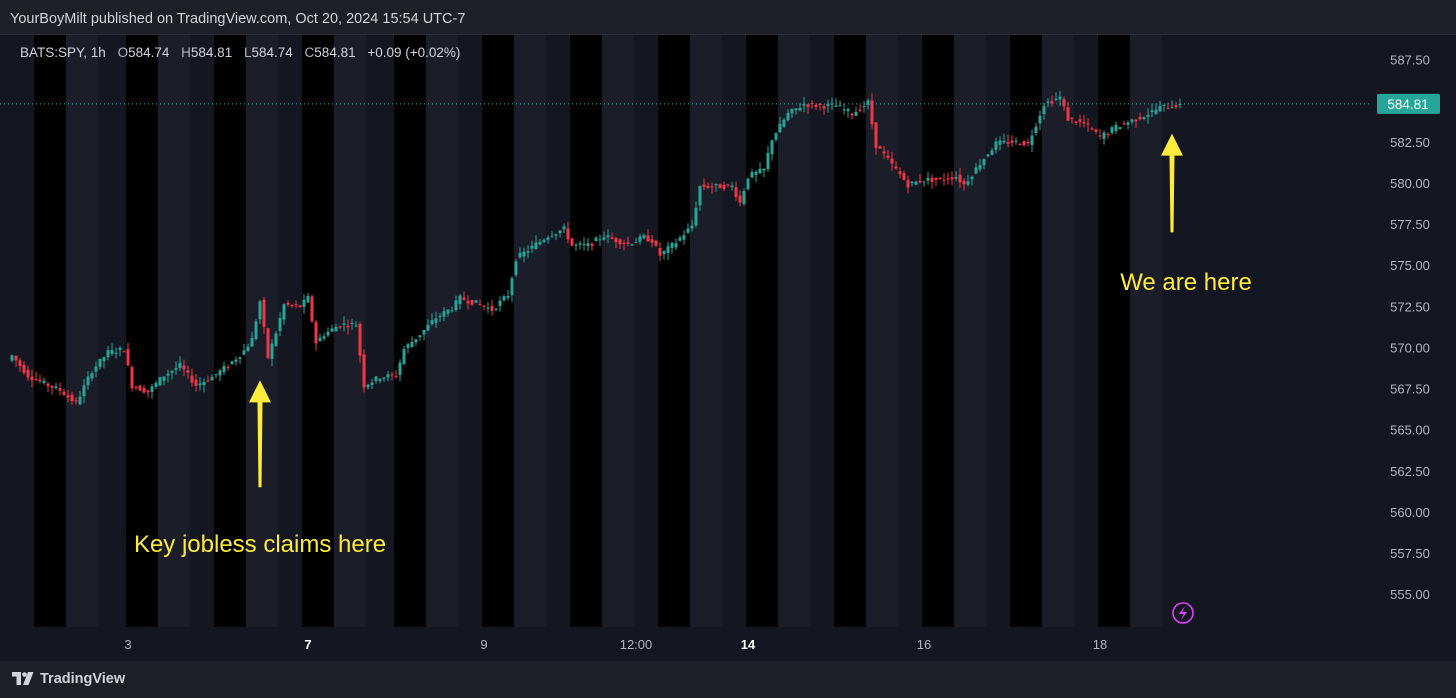 Image resolution: width=1456 pixels, height=698 pixels. I want to click on extended-session-band, so click(530, 331).